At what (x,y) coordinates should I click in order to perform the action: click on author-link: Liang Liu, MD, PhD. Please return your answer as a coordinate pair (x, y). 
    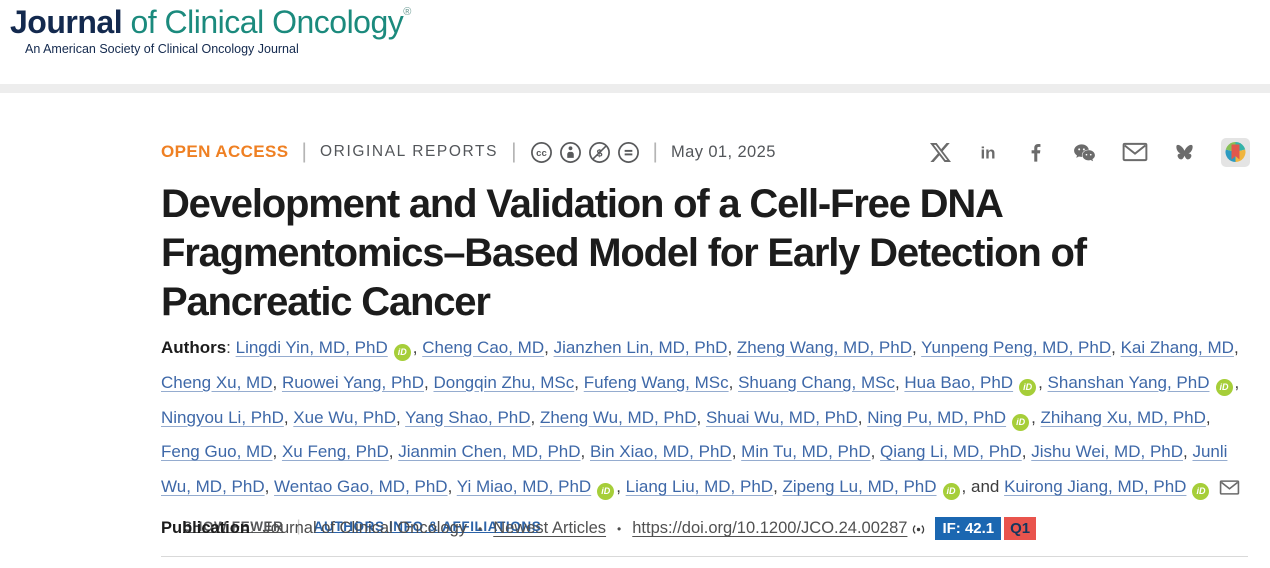
    Looking at the image, I should click on (699, 487).